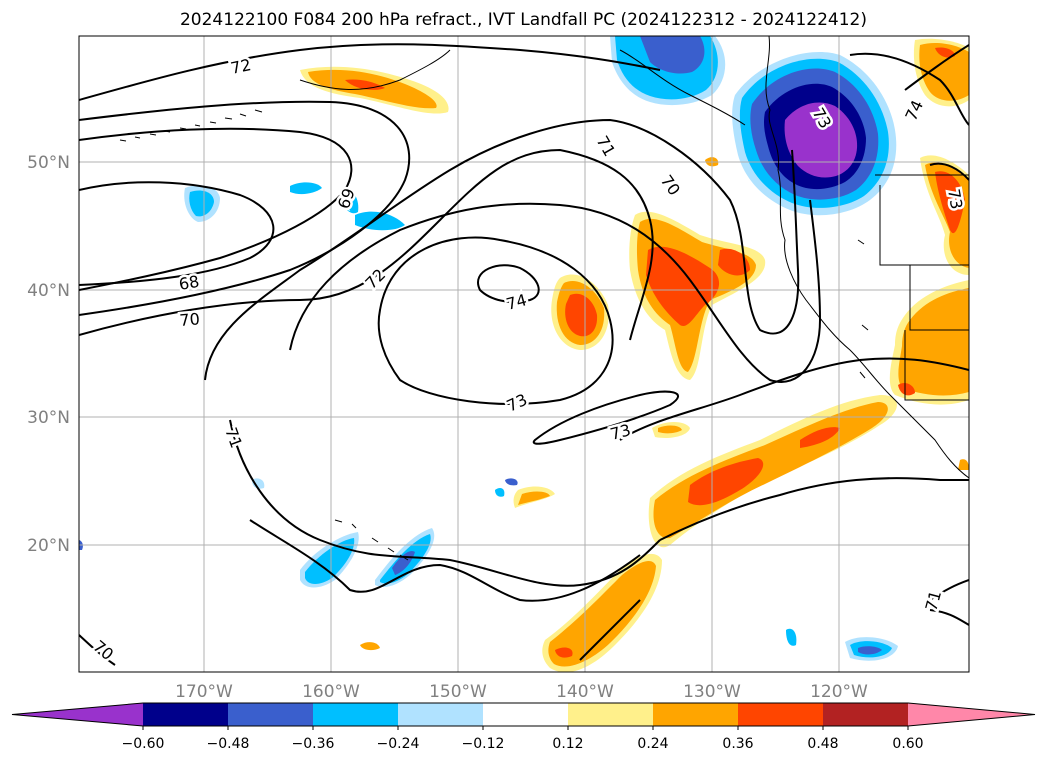 Image resolution: width=1047 pixels, height=765 pixels. What do you see at coordinates (190, 319) in the screenshot?
I see `contour-label: 70` at bounding box center [190, 319].